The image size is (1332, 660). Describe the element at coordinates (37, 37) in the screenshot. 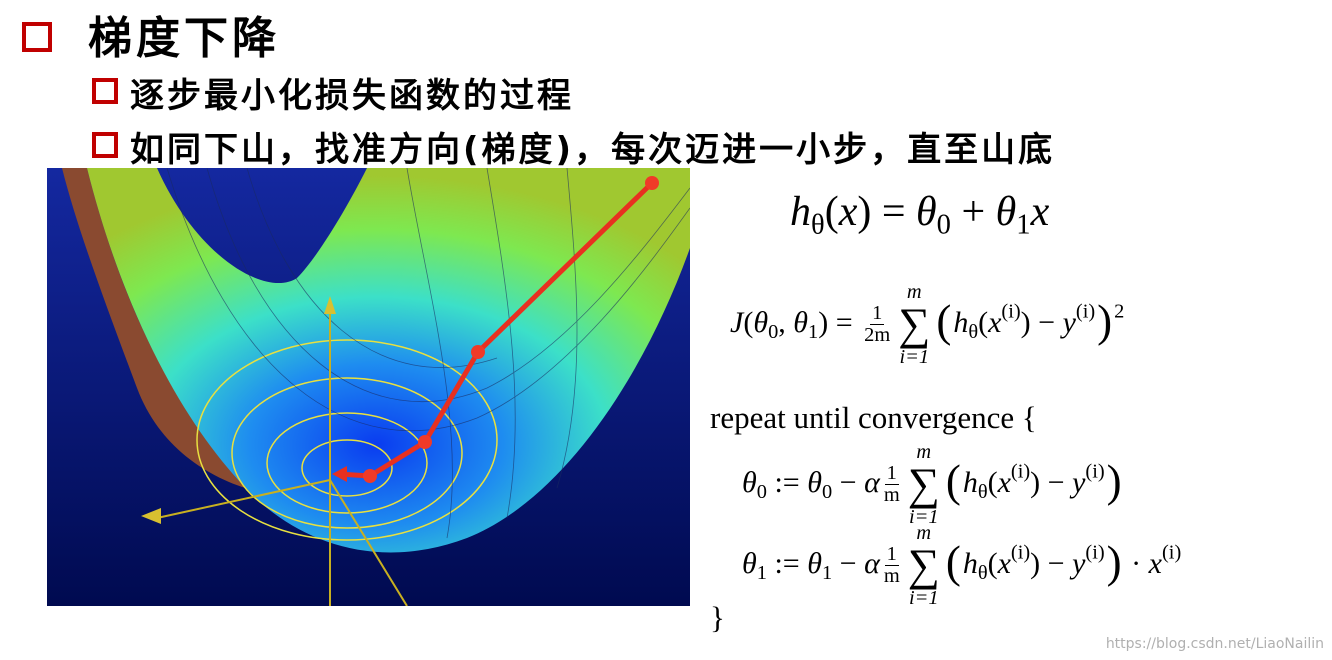

I see `title-box` at that location.